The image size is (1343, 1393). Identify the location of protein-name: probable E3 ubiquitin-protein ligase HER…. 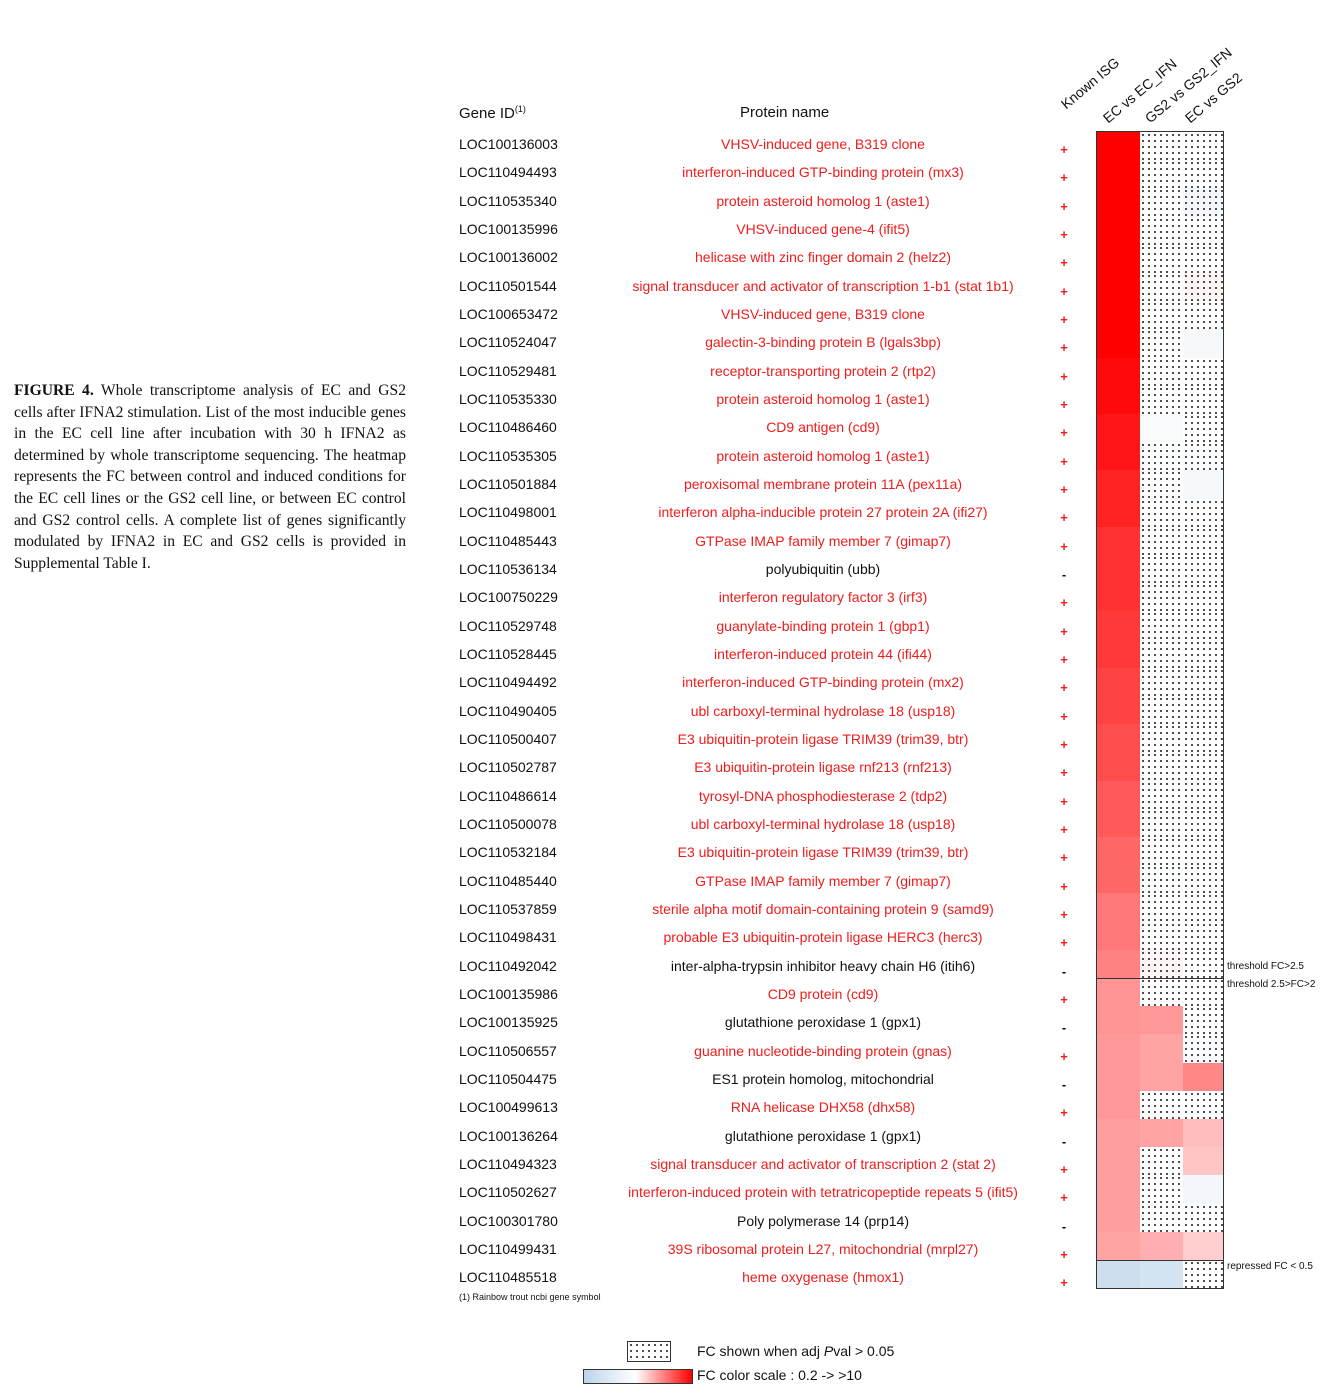
(823, 937).